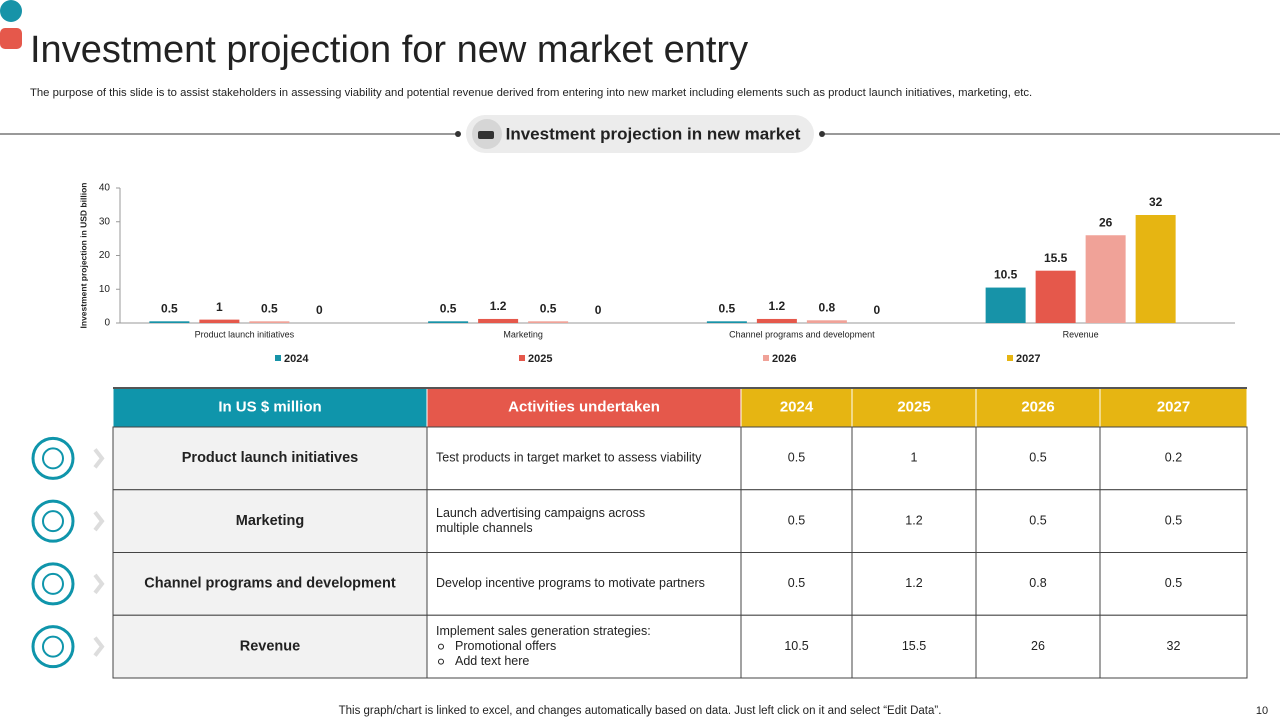 The image size is (1280, 720). I want to click on section-icon-glyph, so click(486, 135).